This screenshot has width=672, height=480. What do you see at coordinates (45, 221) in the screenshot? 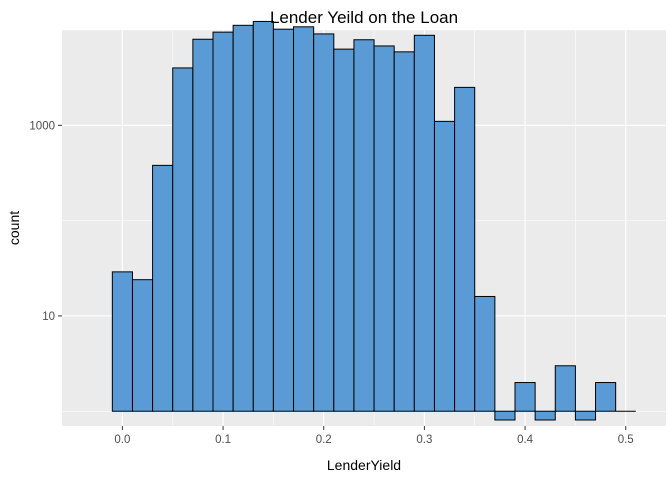
I see `y-axis-ticks: 10 1000` at bounding box center [45, 221].